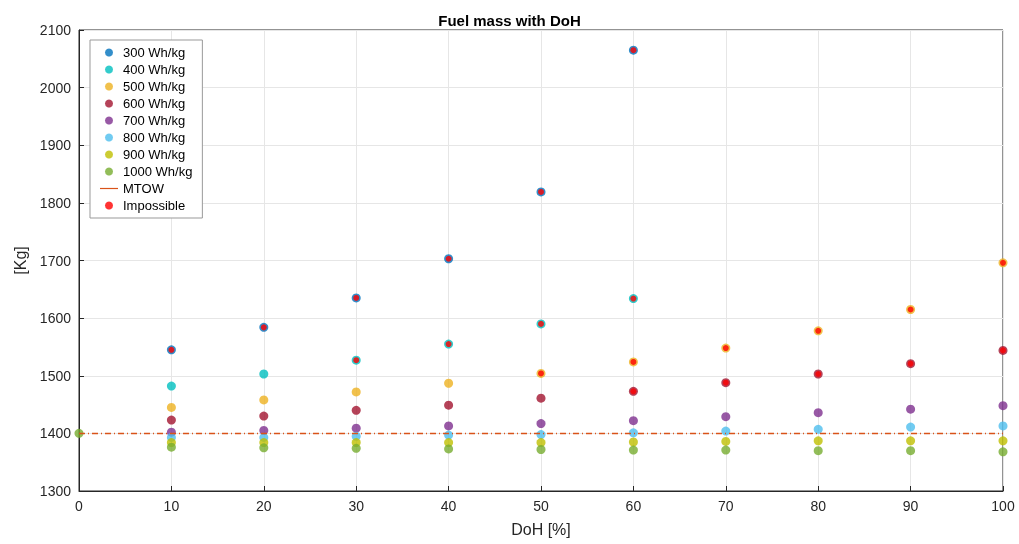 This screenshot has width=1019, height=544. Describe the element at coordinates (726, 506) in the screenshot. I see `x-tick-label: 70` at that location.